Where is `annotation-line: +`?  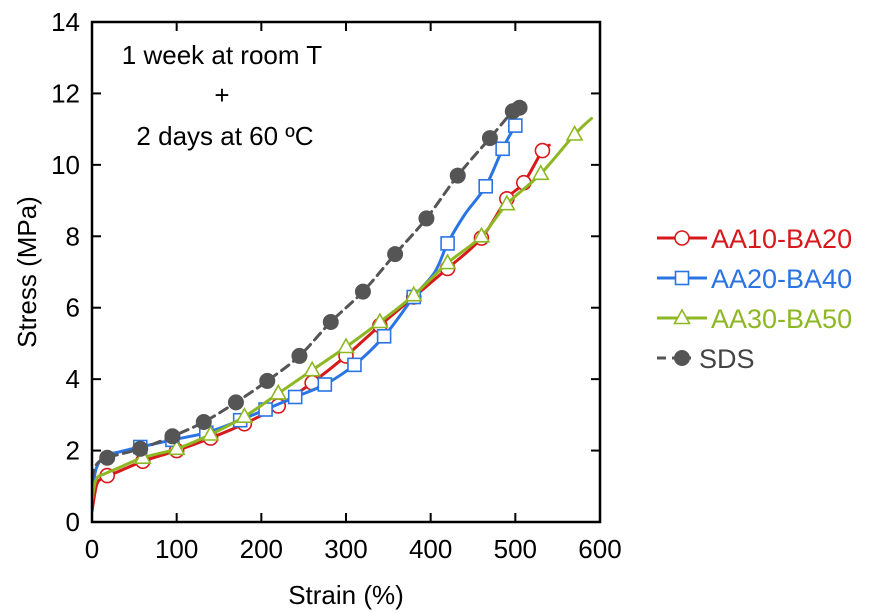
annotation-line: + is located at coordinates (221, 95).